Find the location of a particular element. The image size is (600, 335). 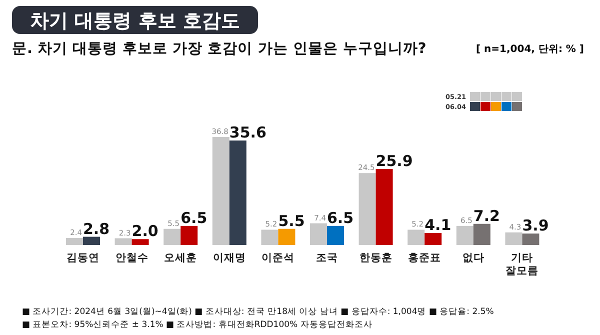

x-tick-label: 홍준표 is located at coordinates (425, 258).